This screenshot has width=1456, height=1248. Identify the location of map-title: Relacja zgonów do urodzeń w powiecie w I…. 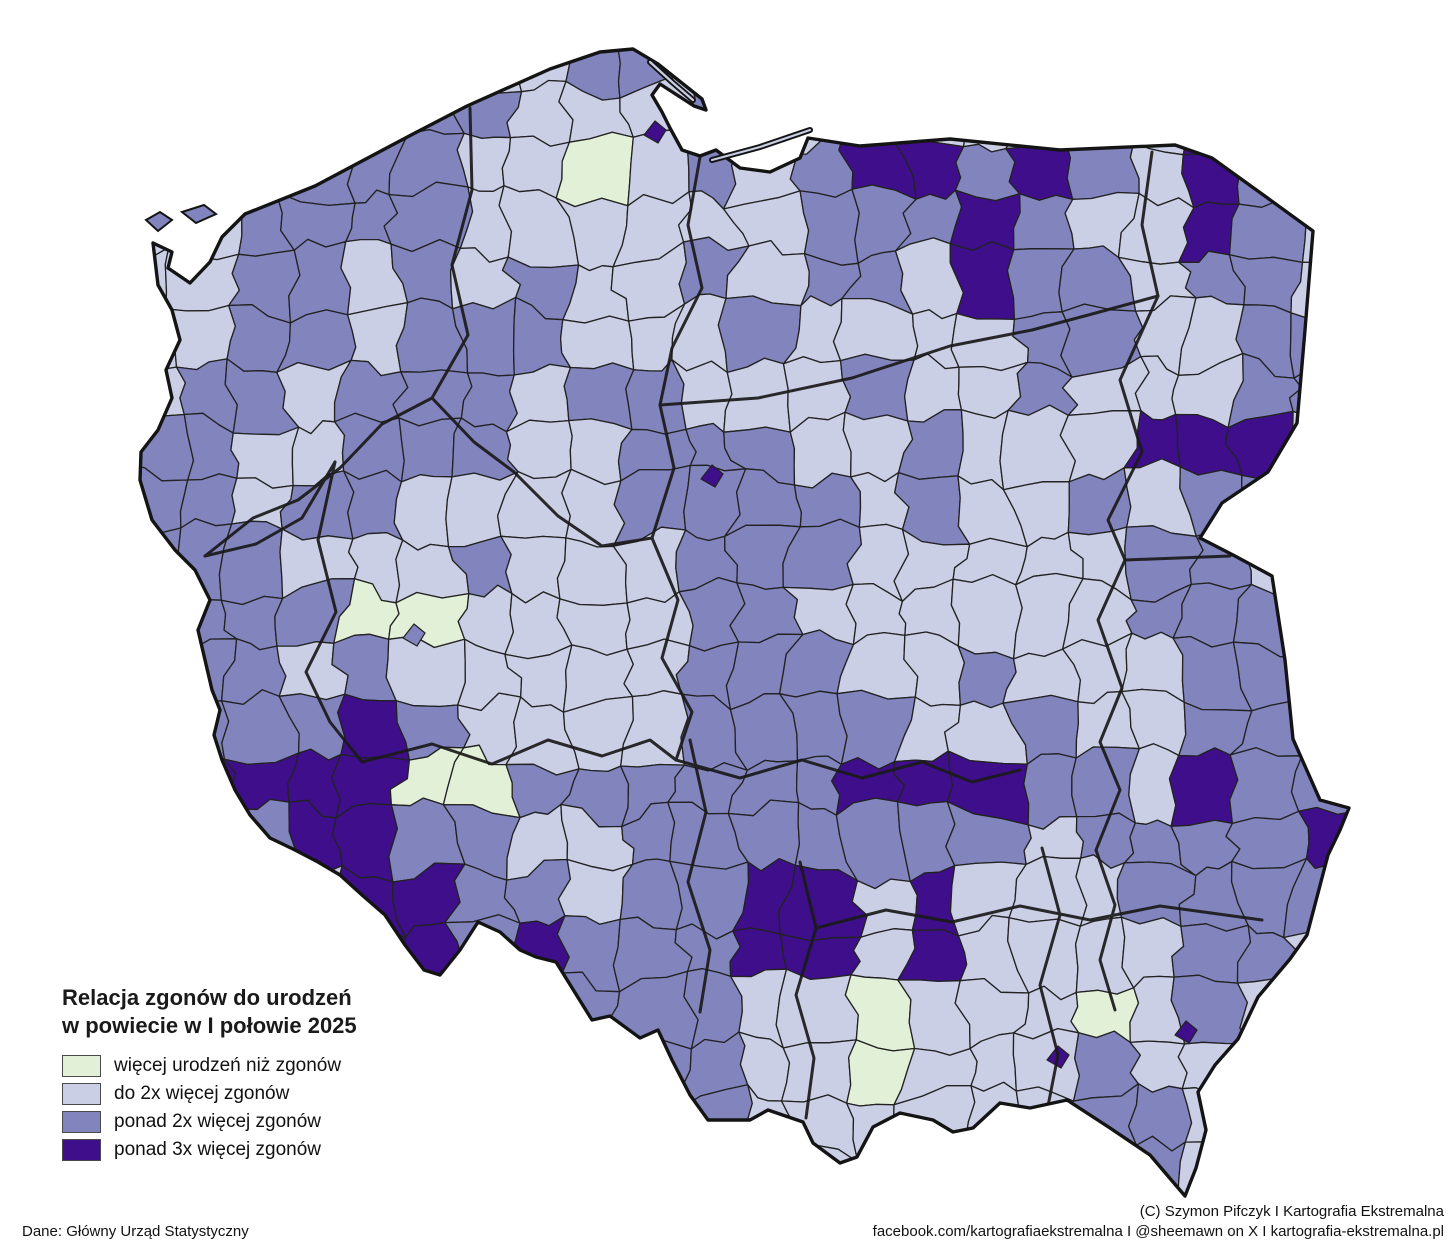
(209, 1011).